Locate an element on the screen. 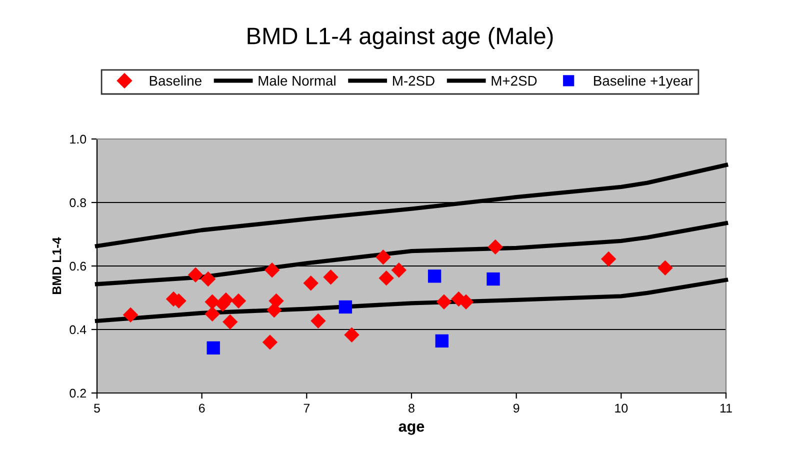 The height and width of the screenshot is (458, 800). x-tick-label: 8 is located at coordinates (411, 408).